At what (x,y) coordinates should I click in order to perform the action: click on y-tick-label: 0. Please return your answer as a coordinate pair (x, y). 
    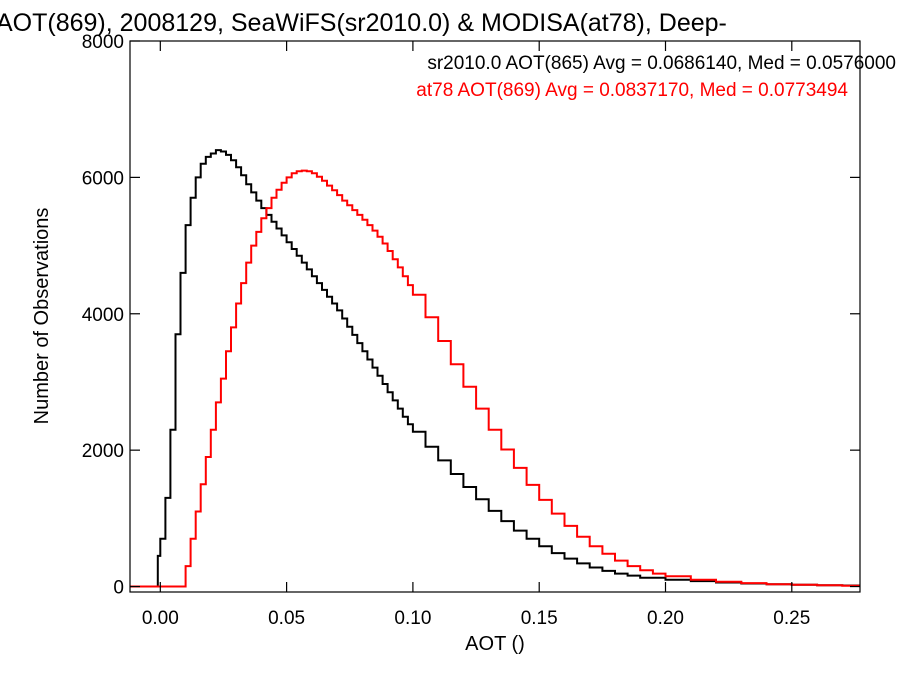
    Looking at the image, I should click on (118, 588).